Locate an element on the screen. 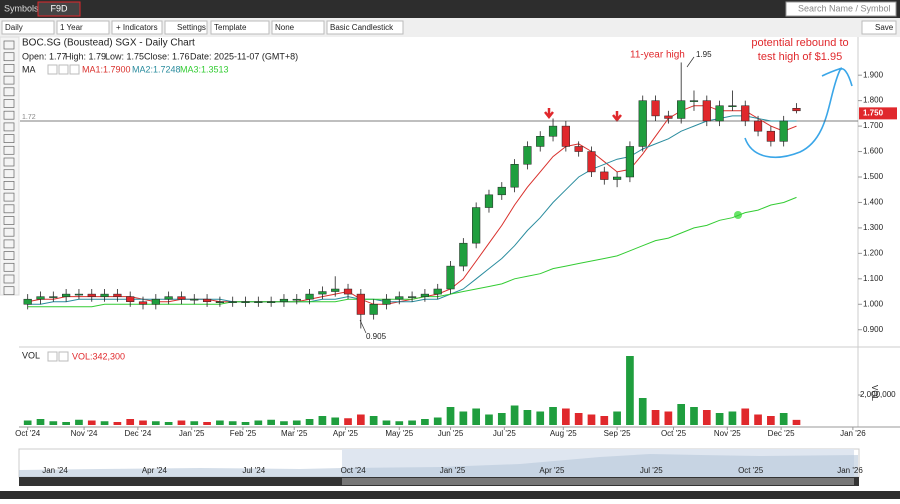 The image size is (900, 504). indicators-button is located at coordinates (137, 27).